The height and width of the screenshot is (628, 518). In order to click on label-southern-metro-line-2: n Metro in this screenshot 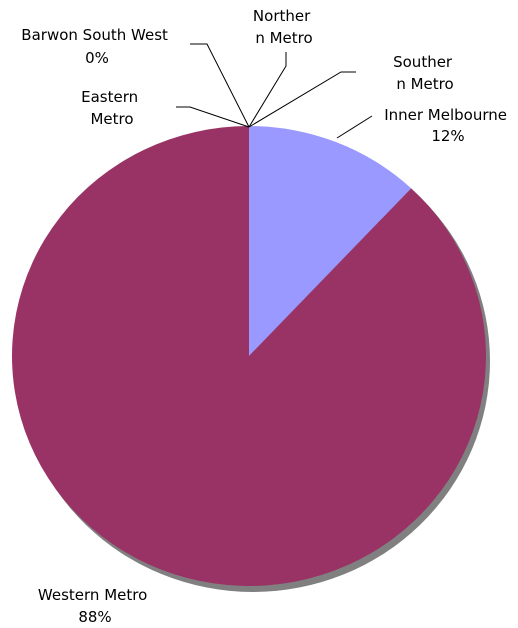, I will do `click(424, 84)`.